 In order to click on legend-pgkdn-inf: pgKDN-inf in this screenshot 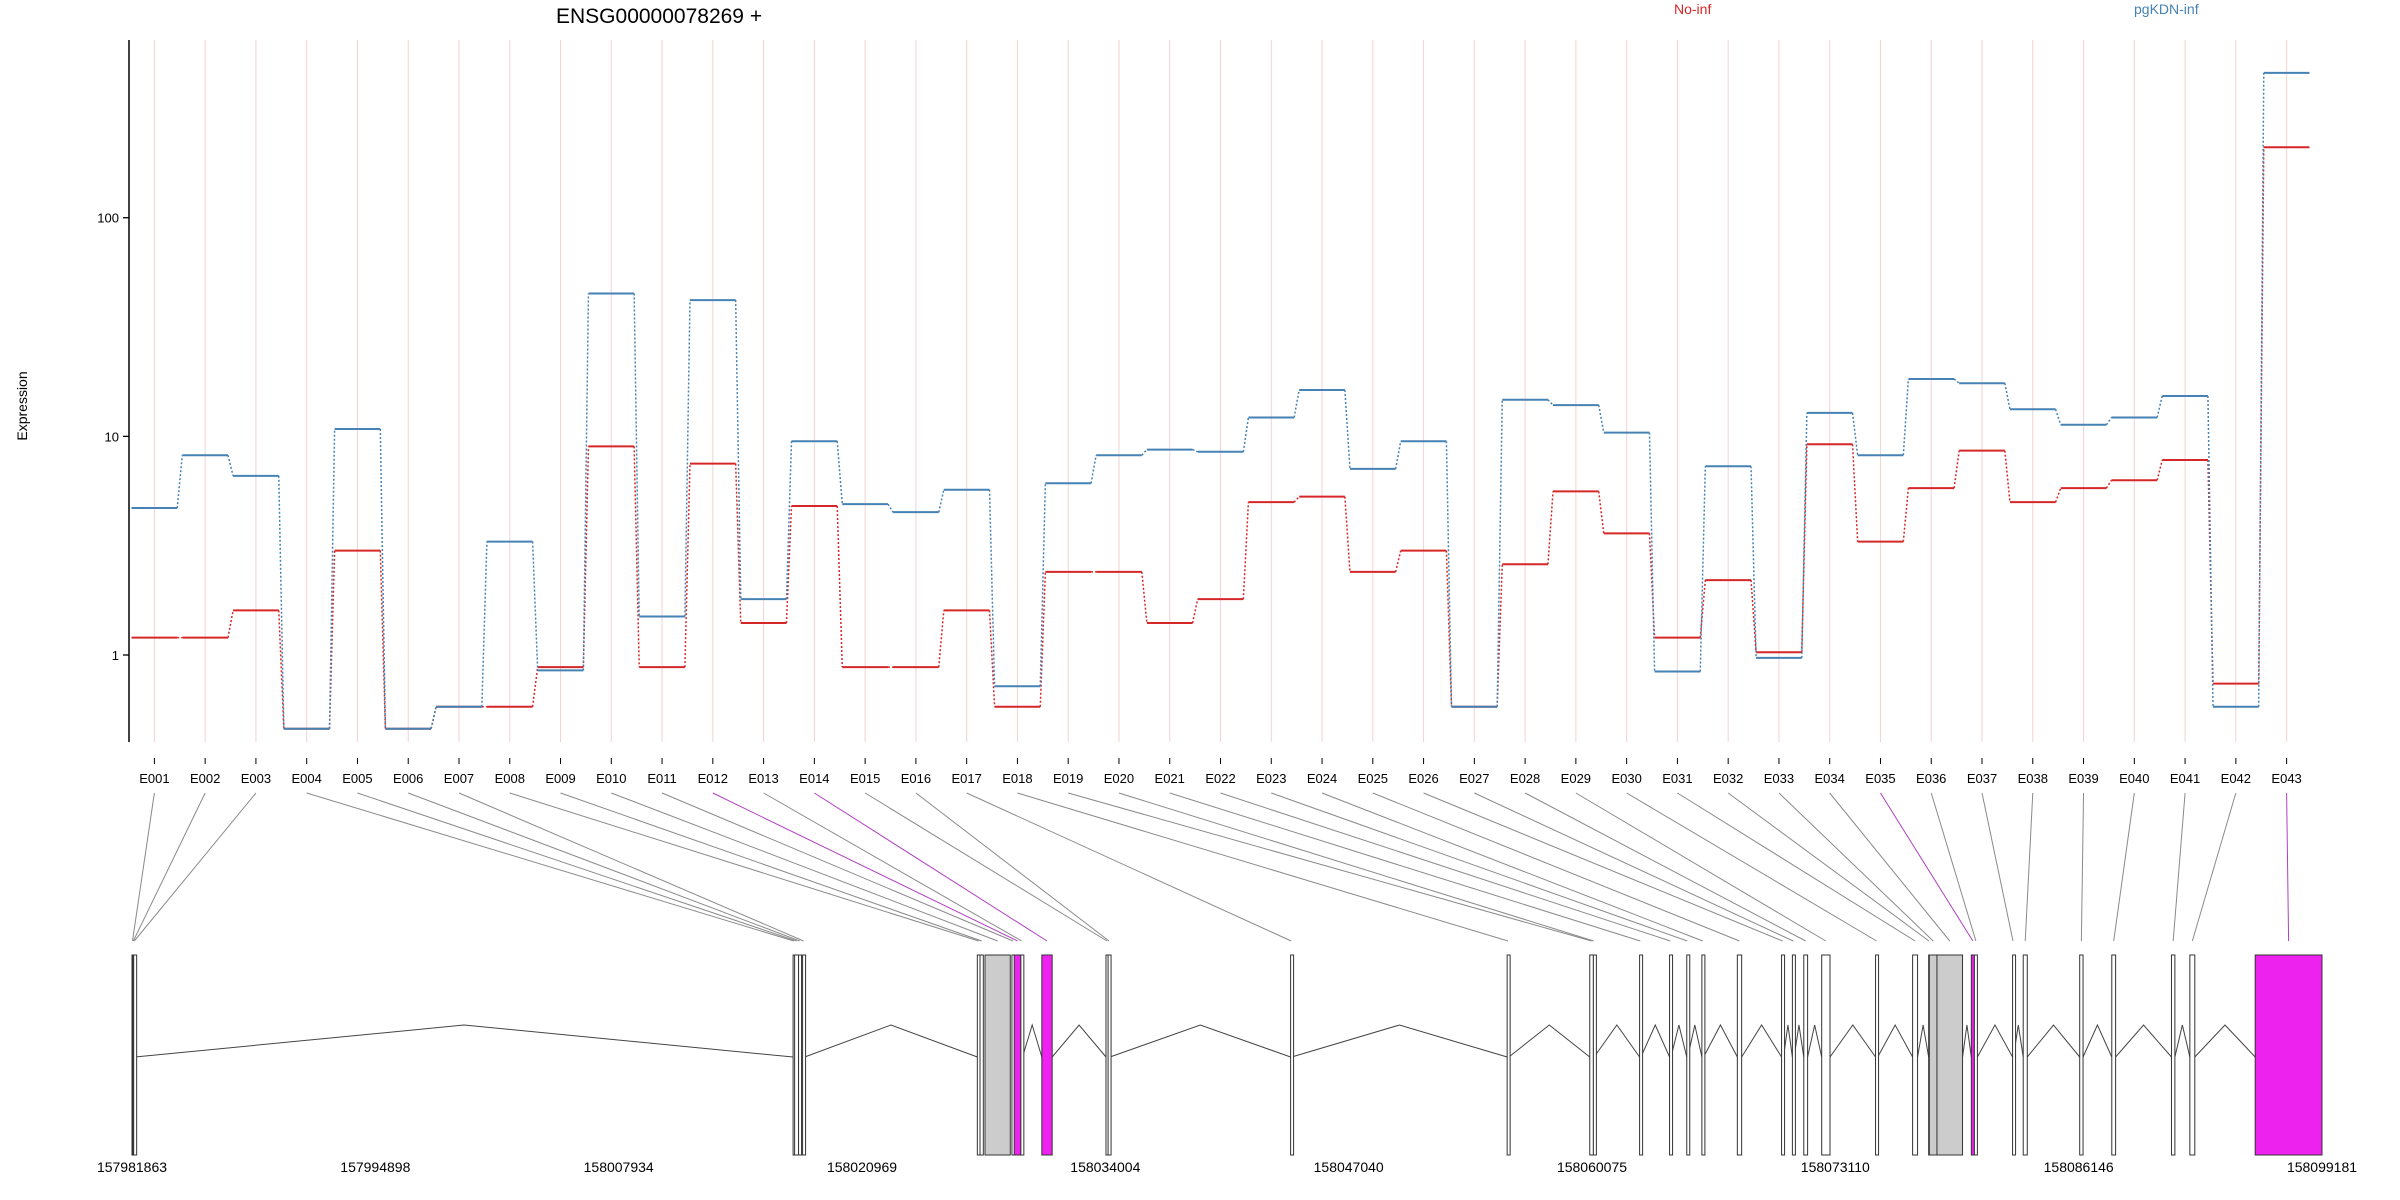, I will do `click(2166, 9)`.